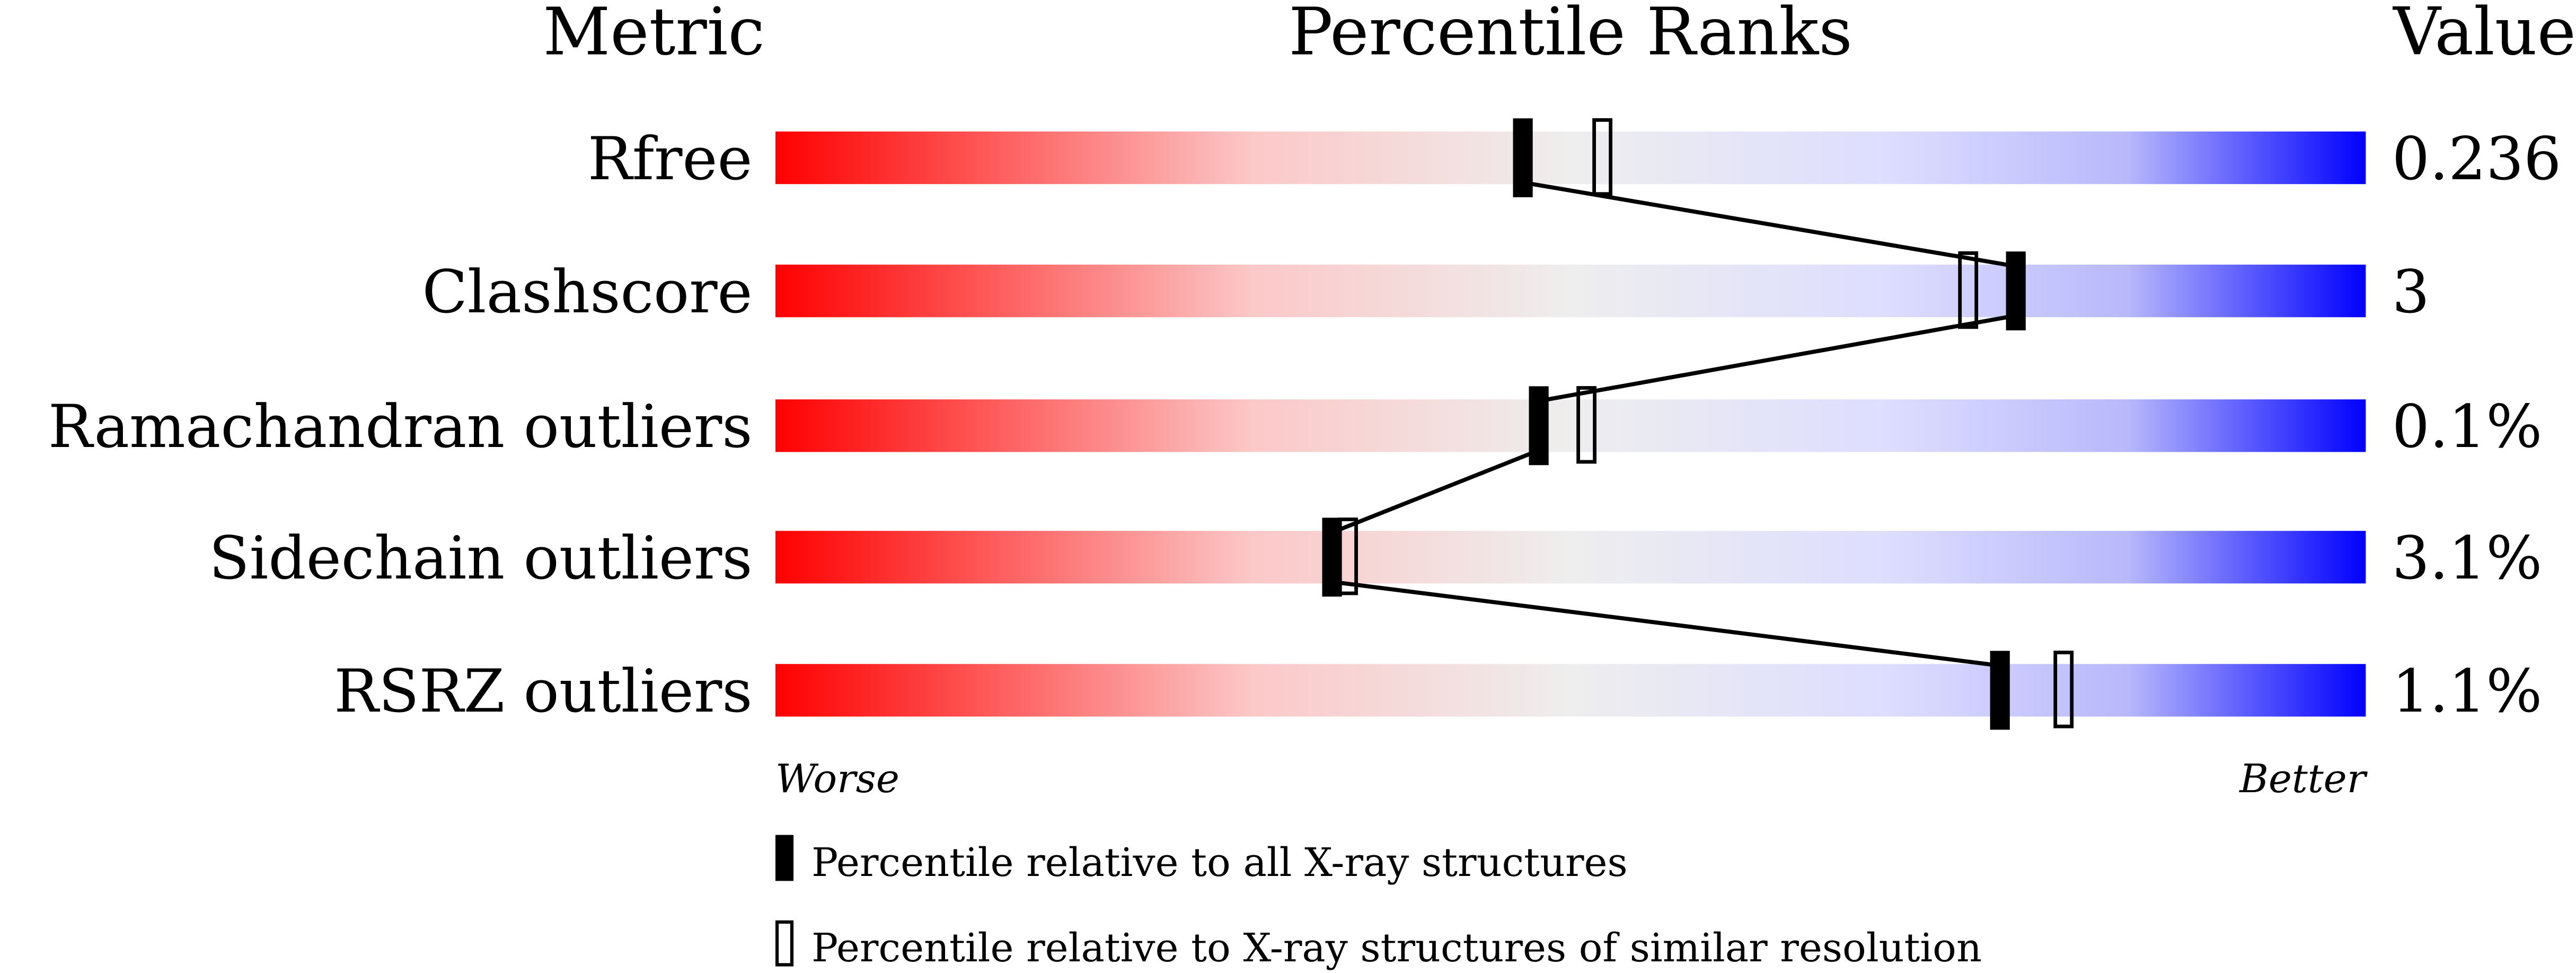 The height and width of the screenshot is (973, 2576). I want to click on metric-value: 1.1%, so click(2467, 691).